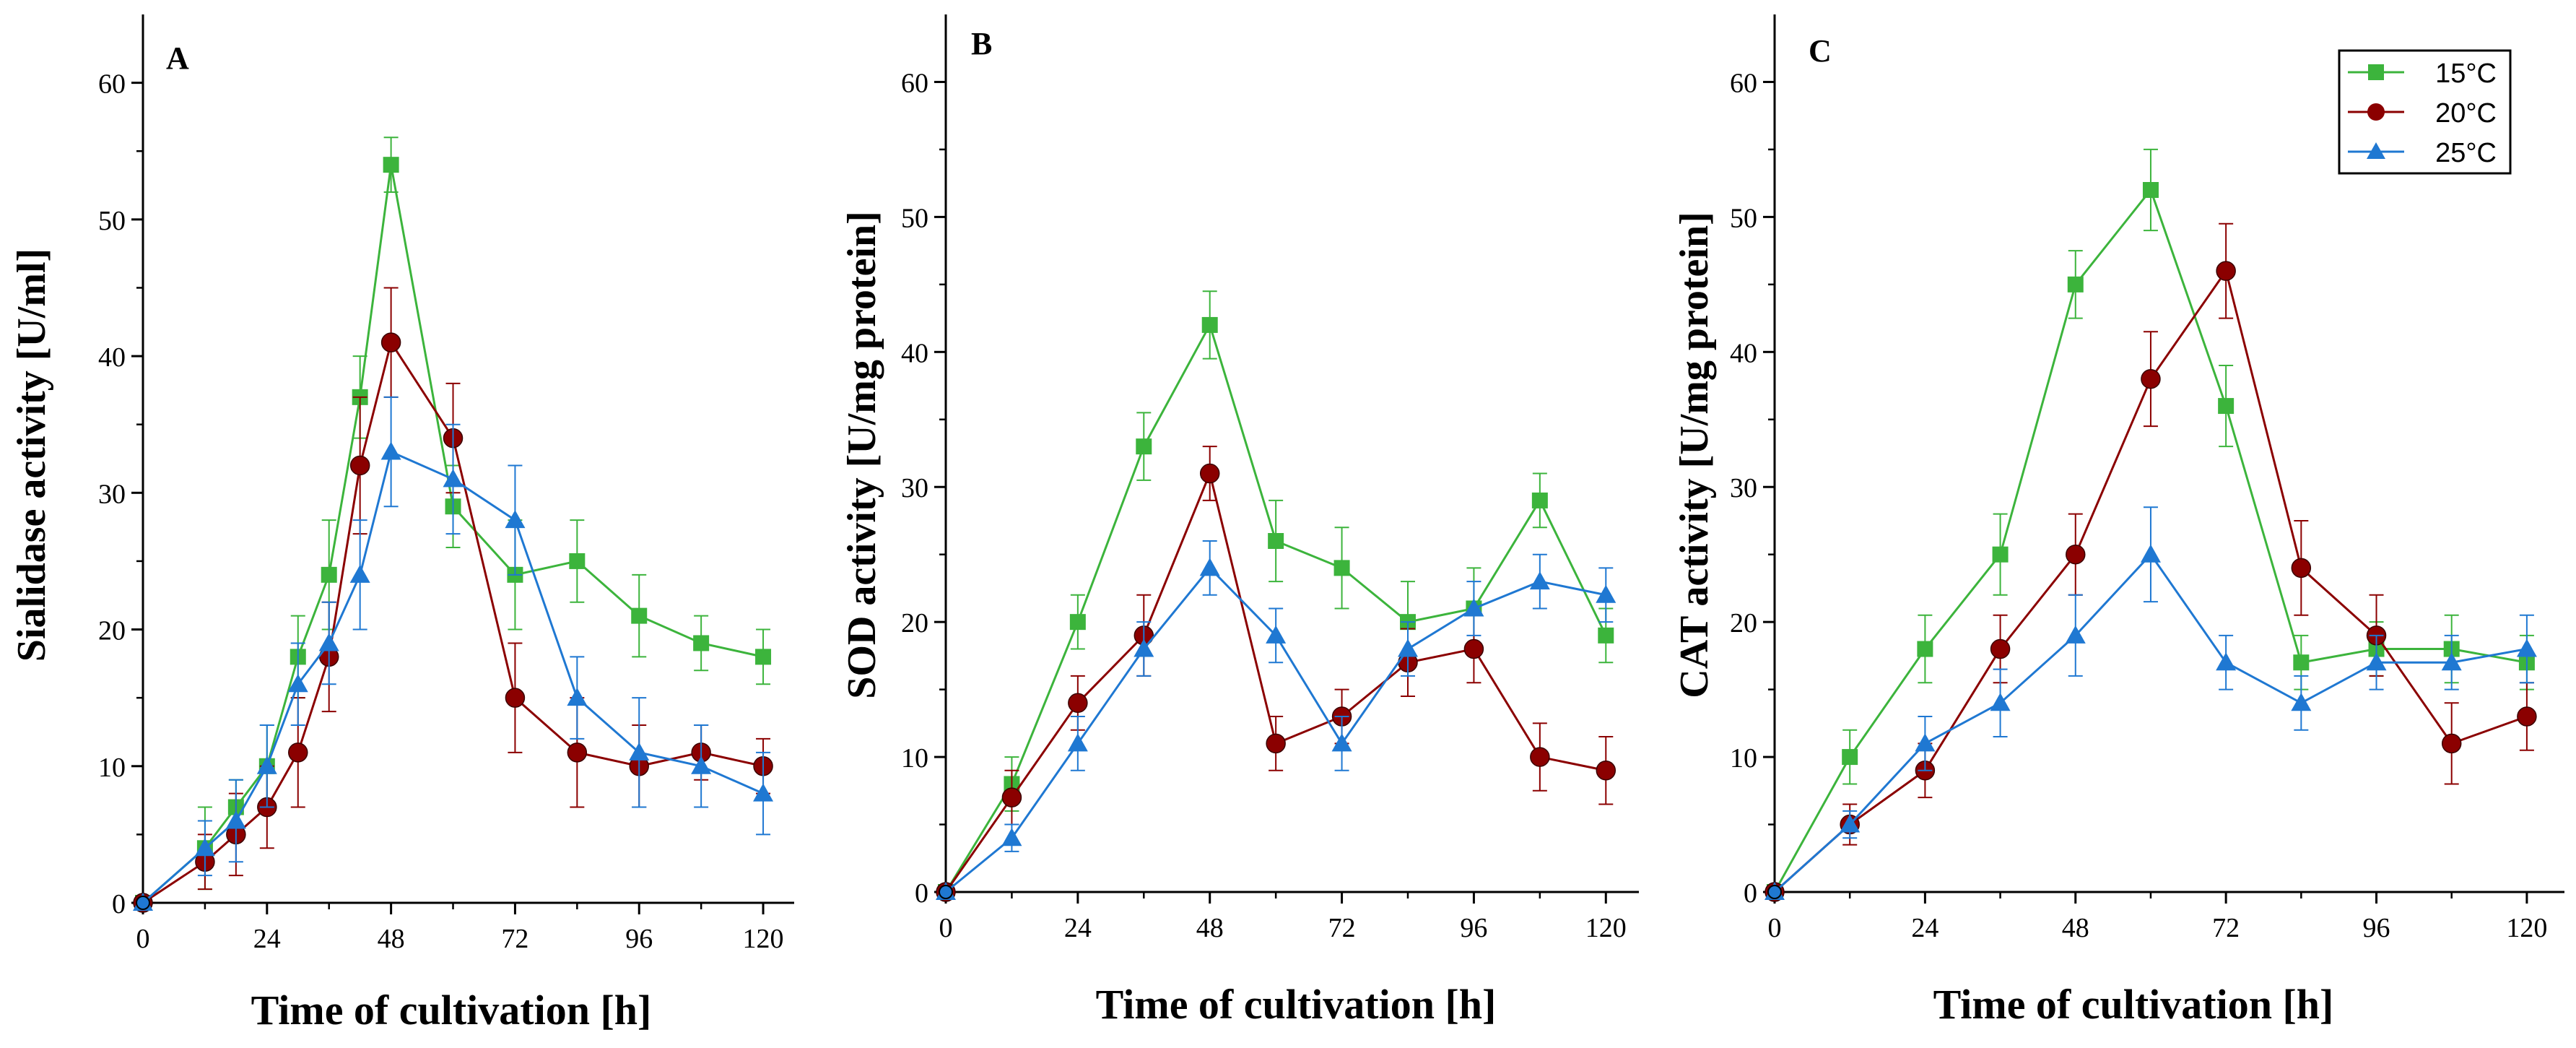 The width and height of the screenshot is (2576, 1048). Describe the element at coordinates (112, 631) in the screenshot. I see `panel-a-y-tick-label: 20` at that location.